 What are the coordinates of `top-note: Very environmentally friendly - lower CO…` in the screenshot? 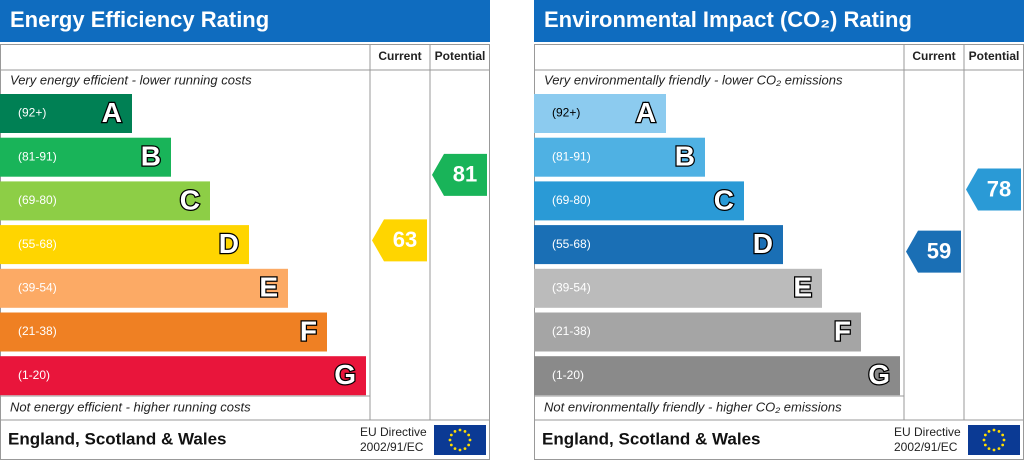 It's located at (693, 79).